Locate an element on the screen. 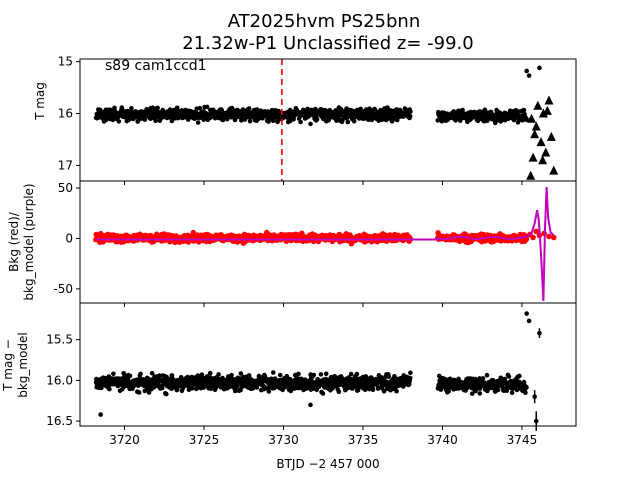 The height and width of the screenshot is (480, 640). panel-2-ylabel-line-1: Bkg (red)/ is located at coordinates (14, 241).